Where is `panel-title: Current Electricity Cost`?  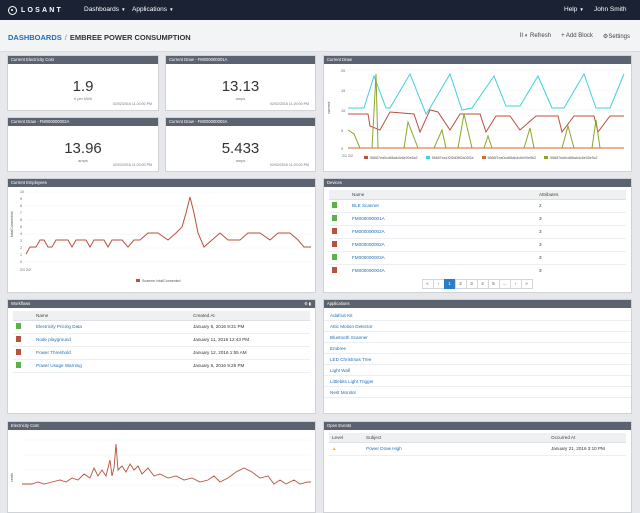
panel-title: Current Electricity Cost is located at coordinates (83, 60).